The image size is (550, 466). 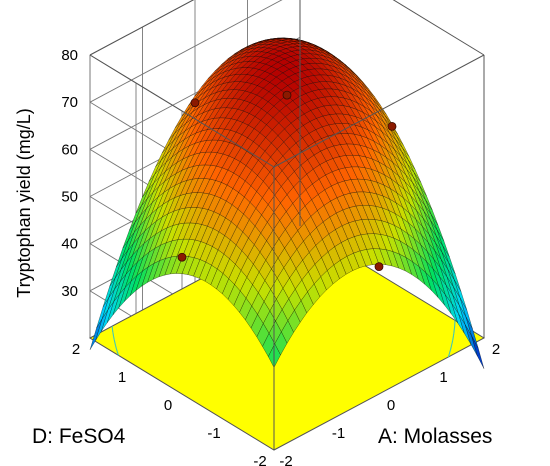 I want to click on z-tick-label: 40, so click(x=69, y=244).